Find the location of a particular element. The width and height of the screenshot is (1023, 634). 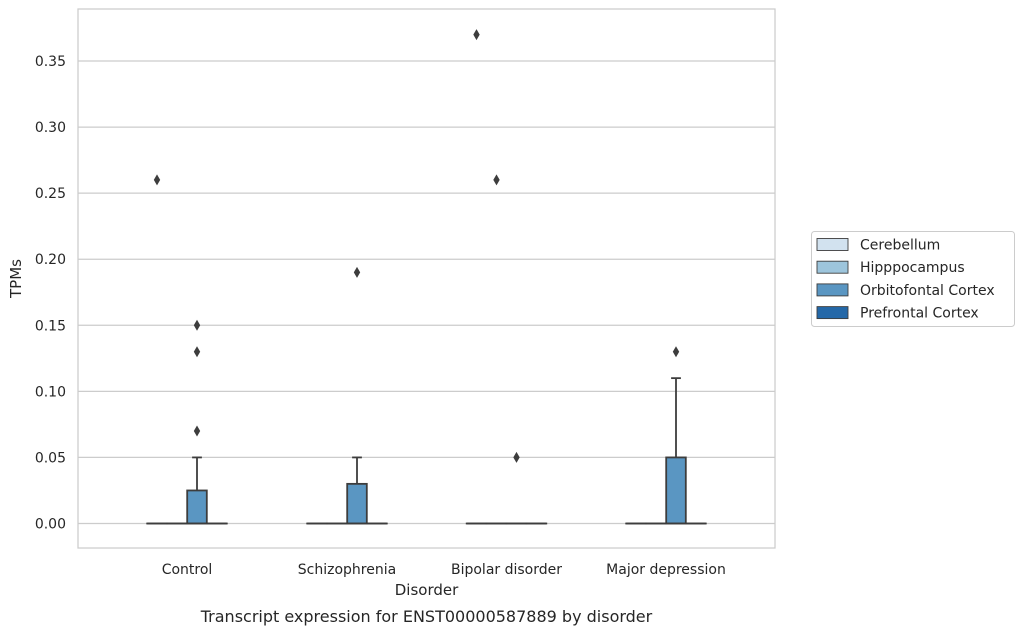

legend-label: Hipppocampus is located at coordinates (912, 268).